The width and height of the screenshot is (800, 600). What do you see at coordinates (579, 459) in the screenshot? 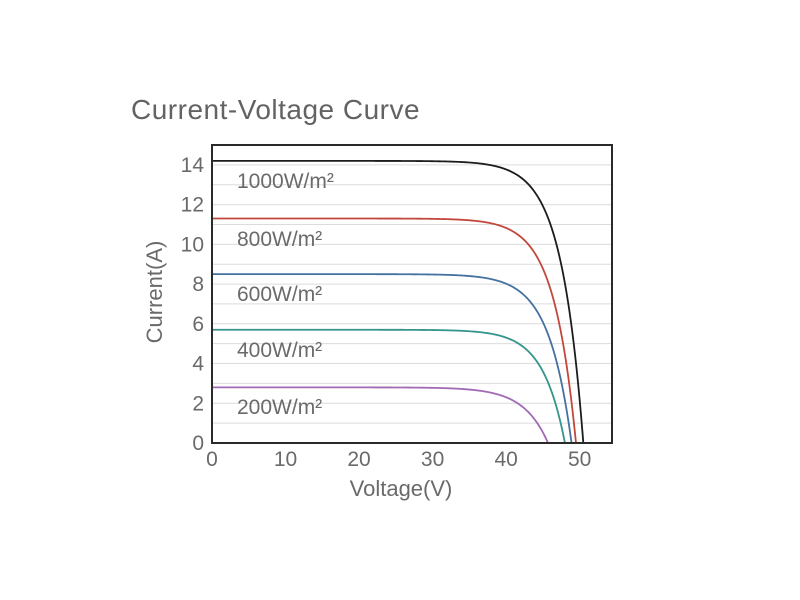
I see `x-tick-label-50: 50` at bounding box center [579, 459].